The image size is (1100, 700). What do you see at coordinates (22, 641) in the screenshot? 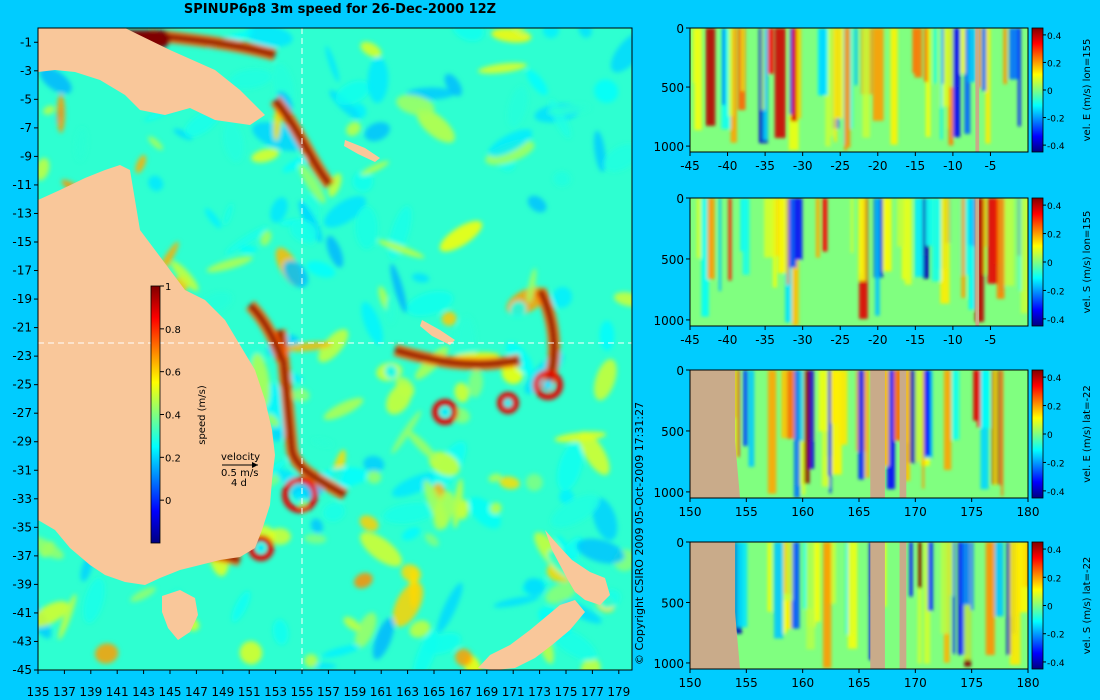
I see `map-y-tick-label: -43` at bounding box center [22, 641].